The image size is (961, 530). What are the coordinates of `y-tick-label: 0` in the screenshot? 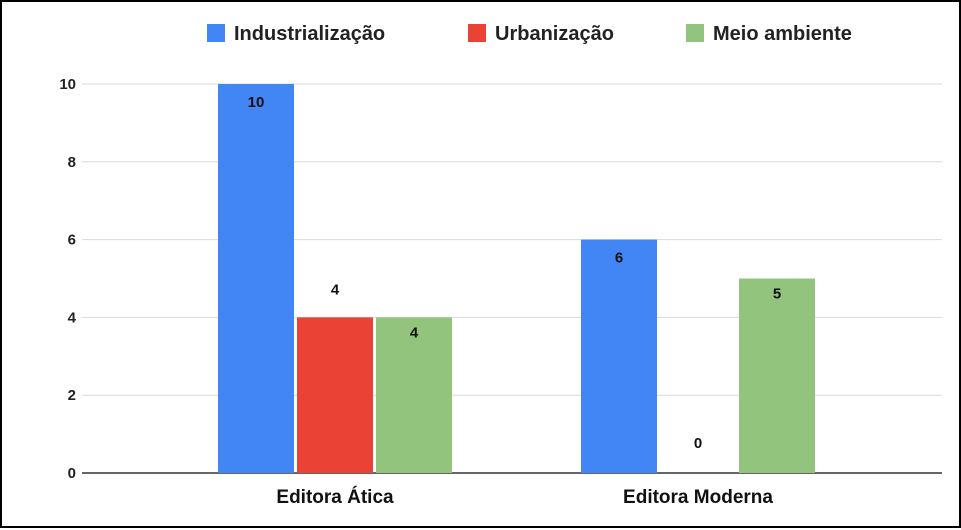 It's located at (72, 473).